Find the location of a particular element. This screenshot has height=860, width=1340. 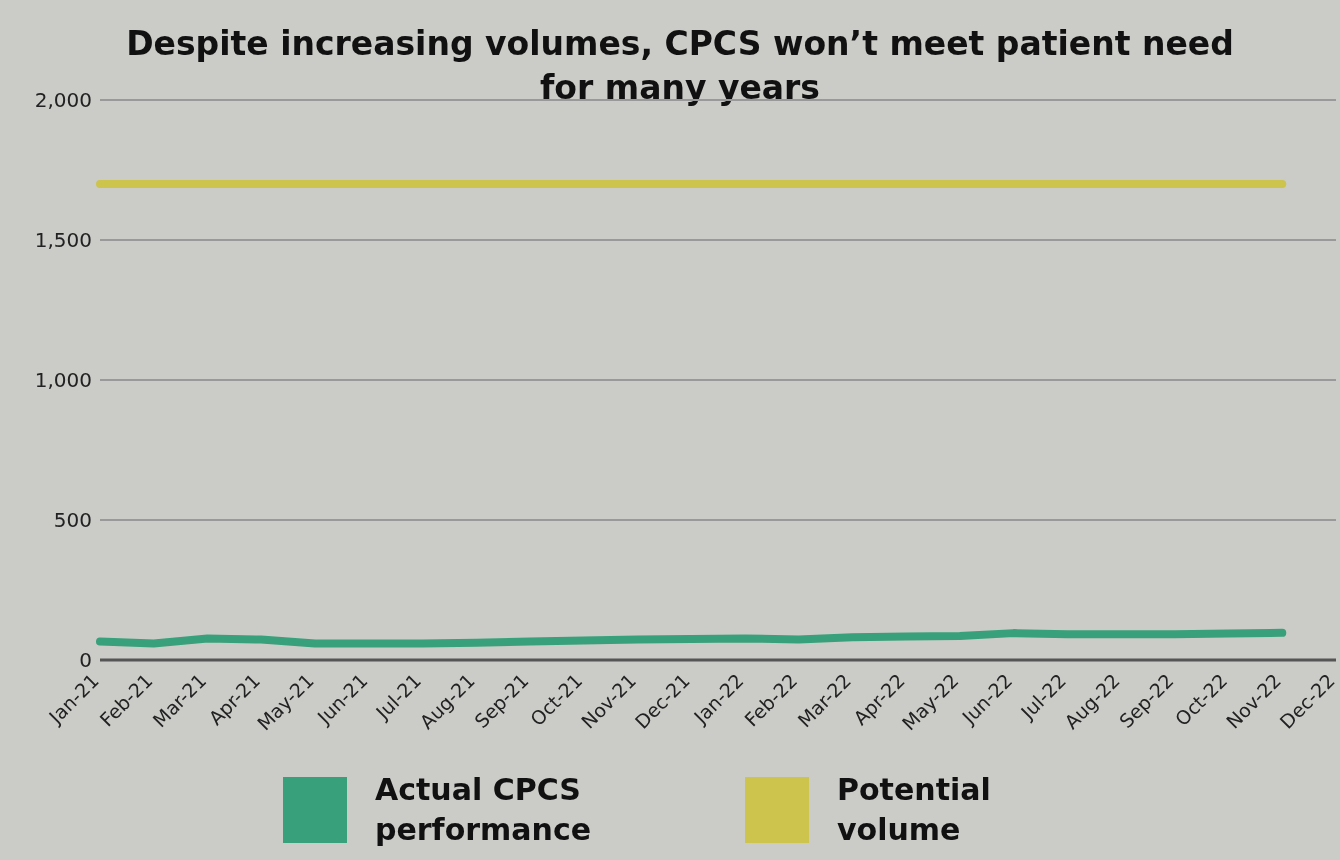

legend-label: Actual CPCS performance is located at coordinates (484, 810).